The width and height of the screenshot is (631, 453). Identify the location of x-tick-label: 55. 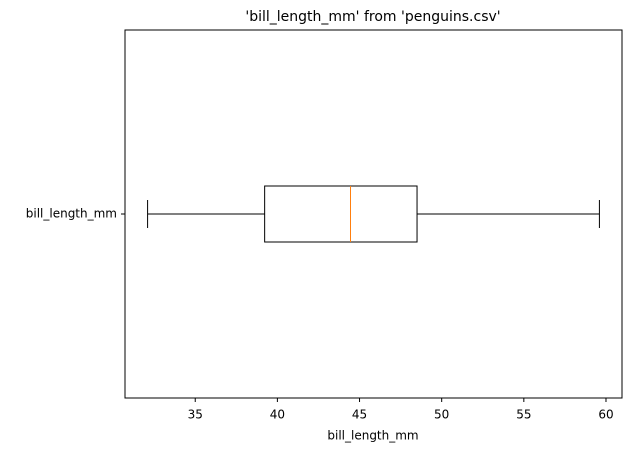
(523, 415).